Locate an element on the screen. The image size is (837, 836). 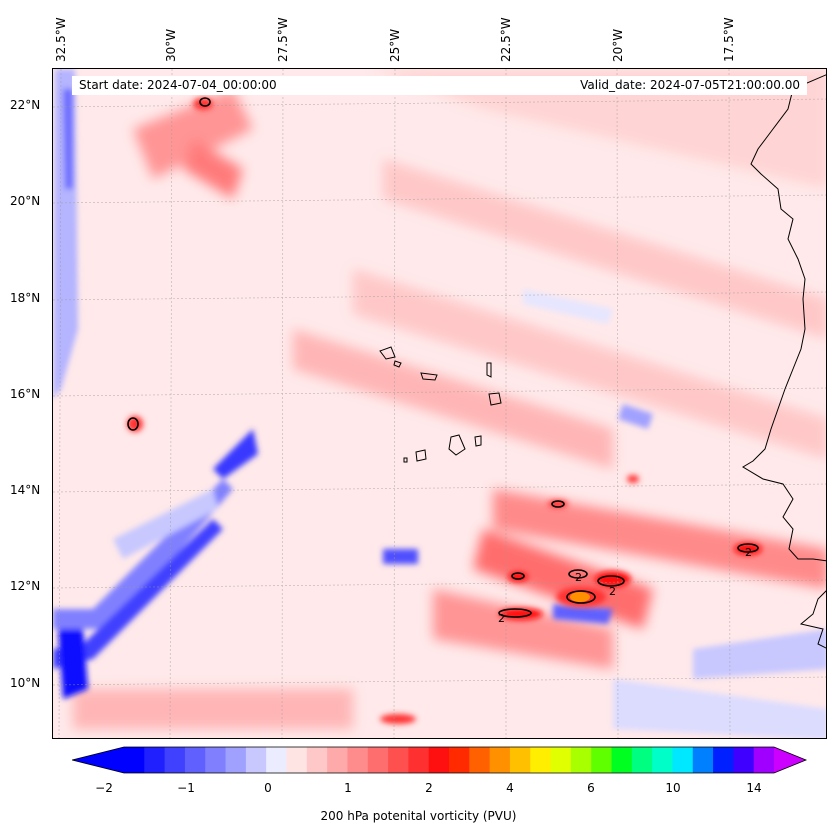
lon-label: 30°W is located at coordinates (171, 45).